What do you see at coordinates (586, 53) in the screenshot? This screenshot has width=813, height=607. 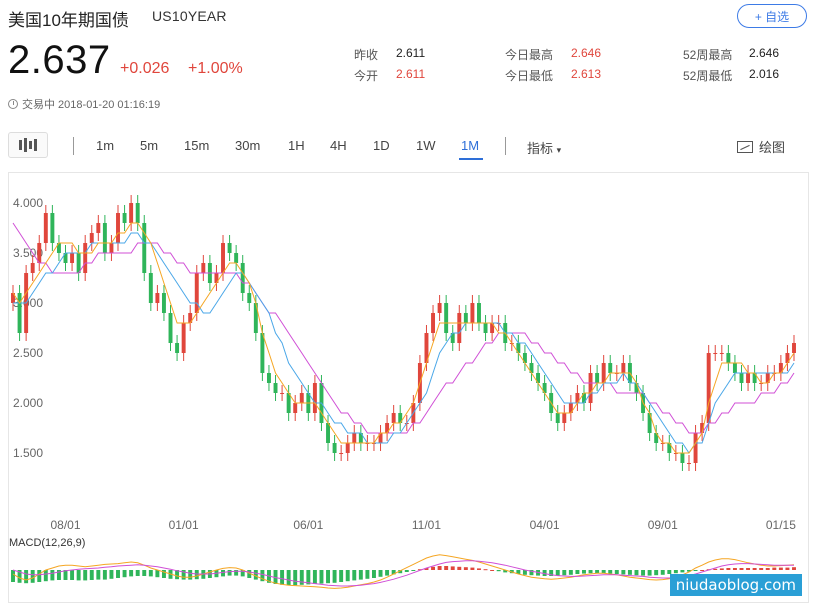 I see `day-high-value: 2.646` at bounding box center [586, 53].